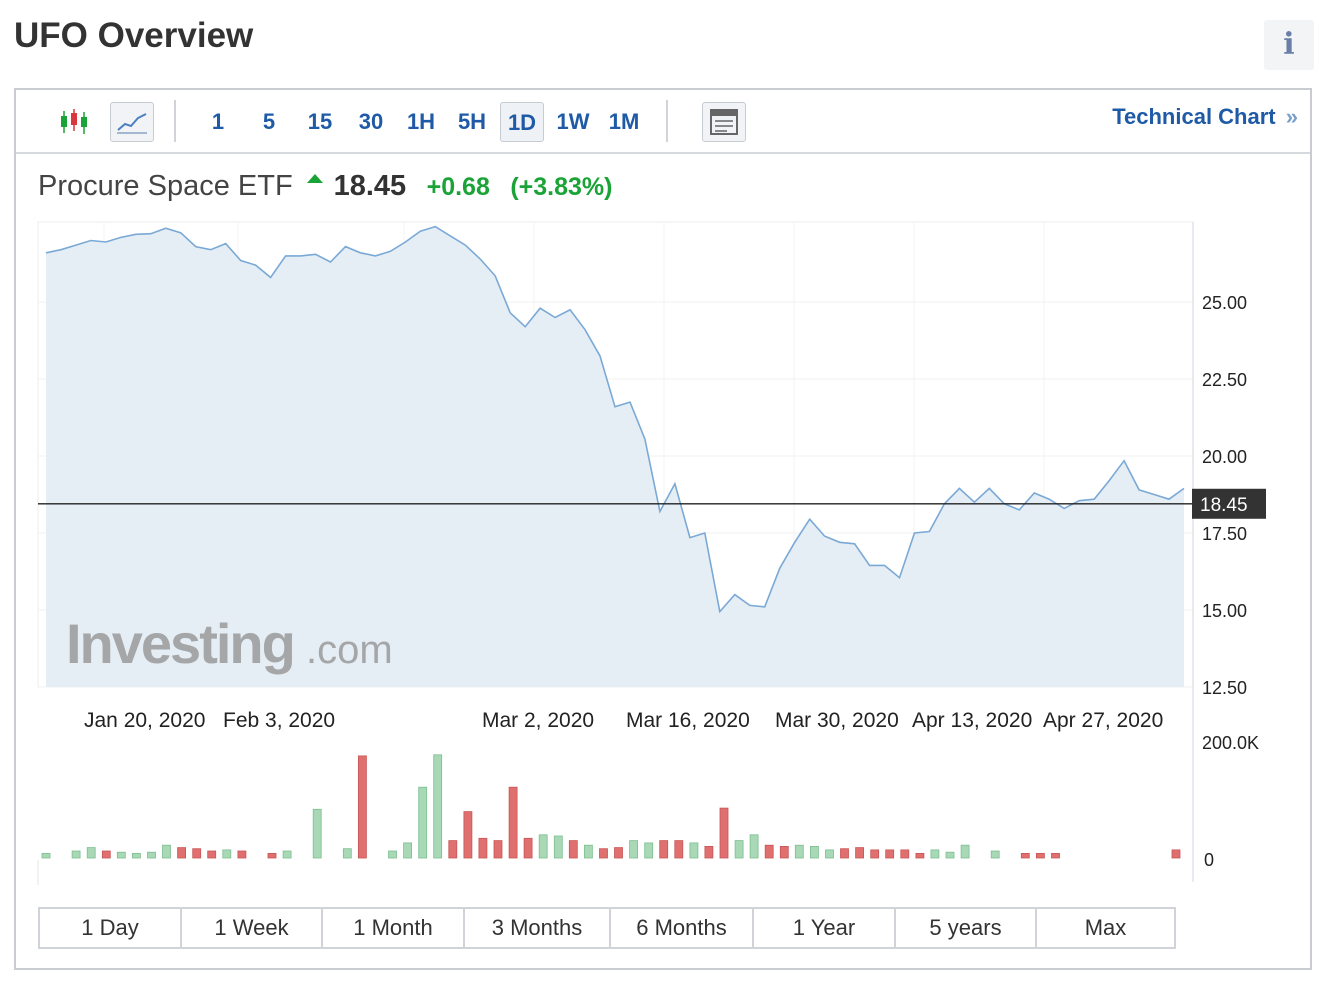 The width and height of the screenshot is (1342, 1006). I want to click on price-tick-label: 25.00, so click(1224, 303).